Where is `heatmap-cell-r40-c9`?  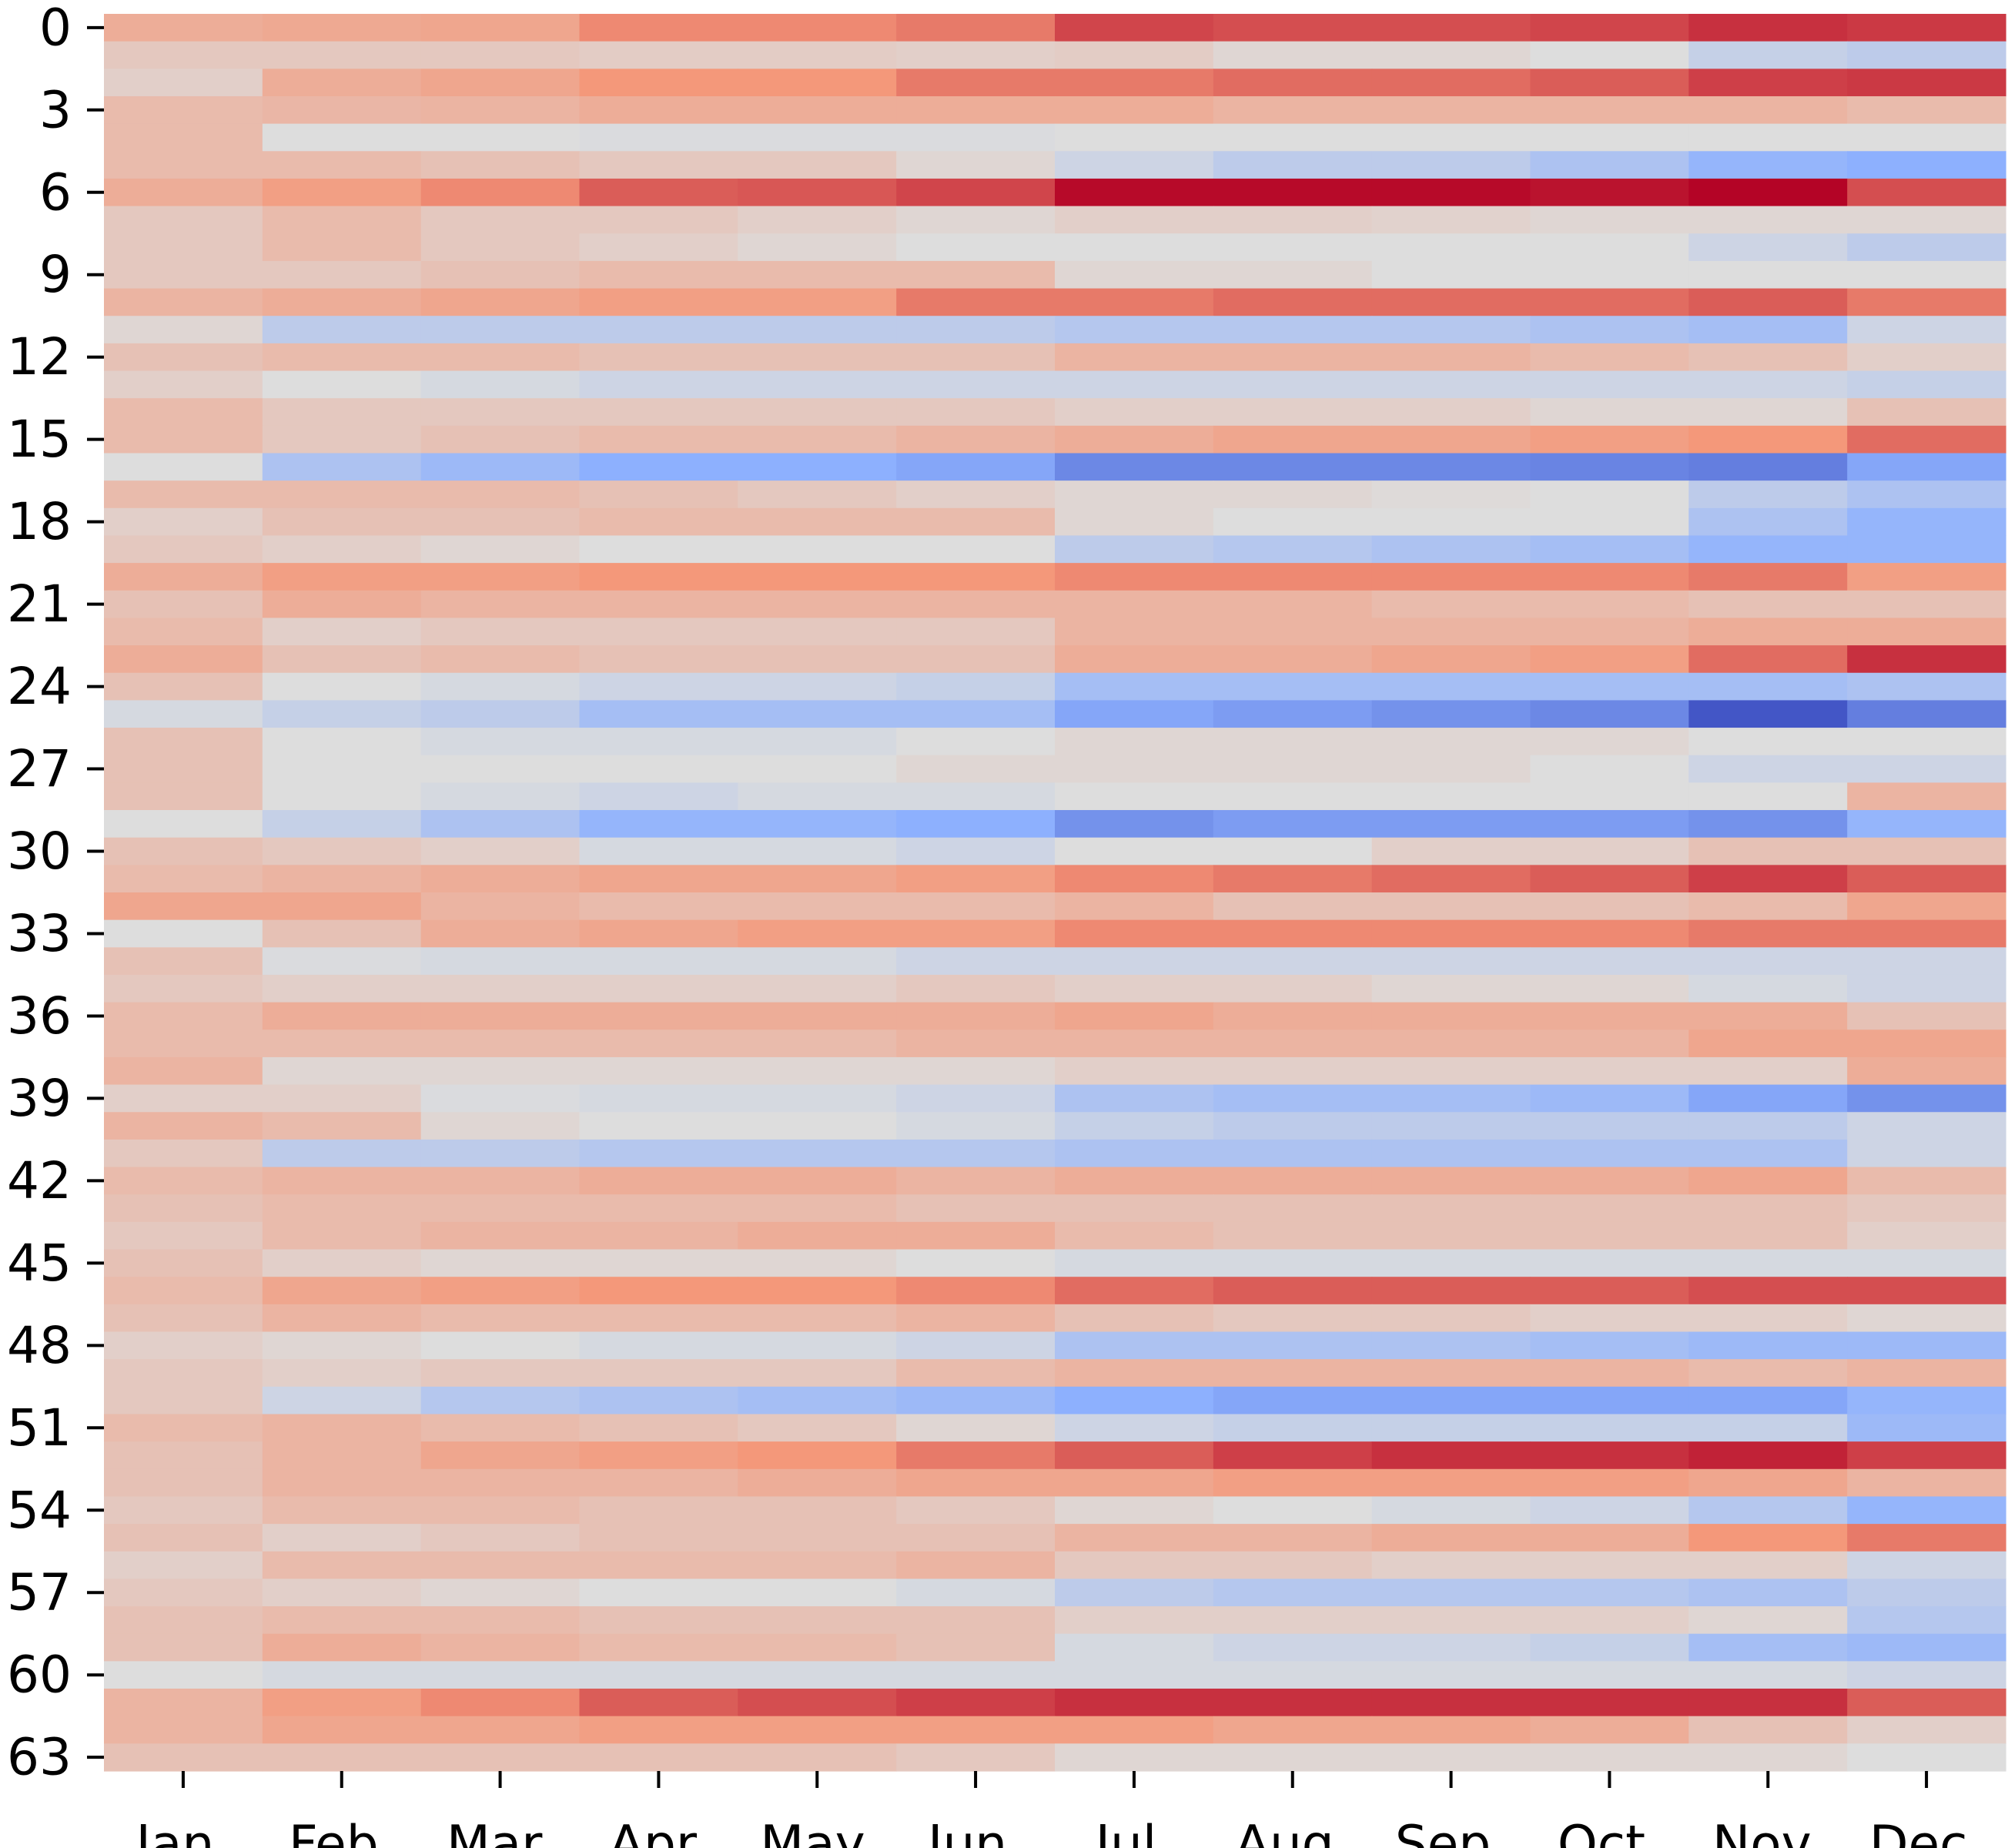
heatmap-cell-r40-c9 is located at coordinates (1609, 1126).